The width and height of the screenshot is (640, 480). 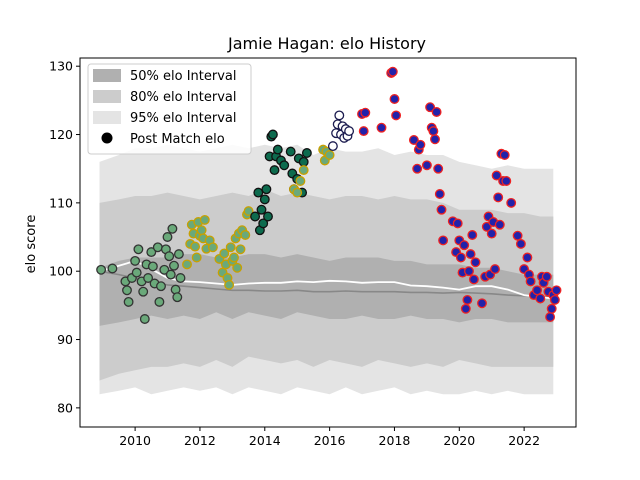 I want to click on x-tick-label: 2020, so click(x=459, y=440).